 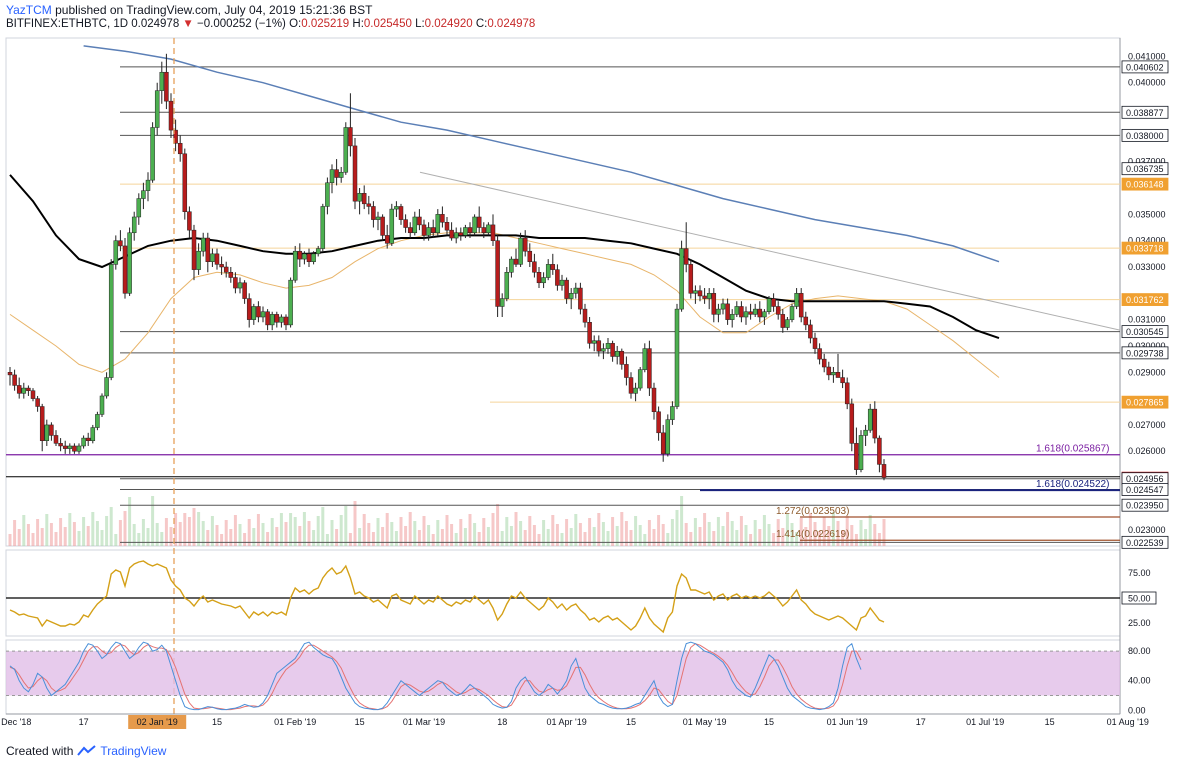 I want to click on date-tick-label: 02 Jan '19, so click(x=157, y=722).